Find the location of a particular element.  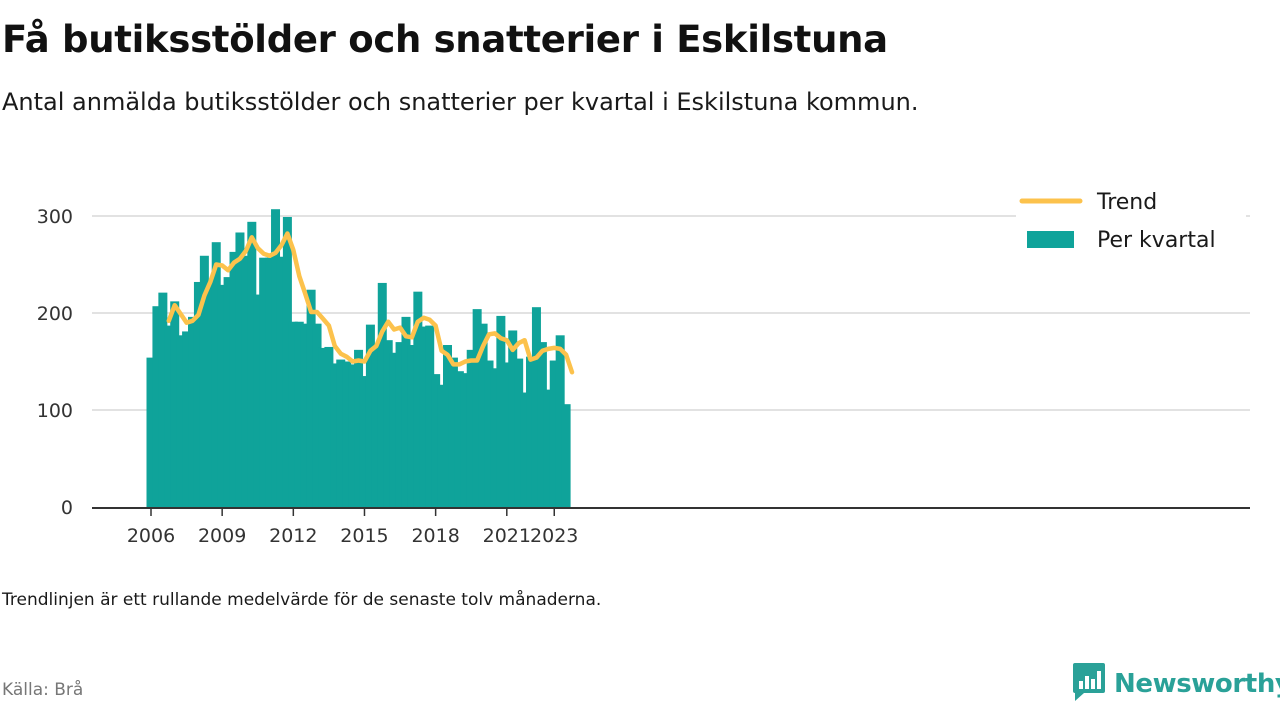

y-tick-label: 200 is located at coordinates (55, 314).